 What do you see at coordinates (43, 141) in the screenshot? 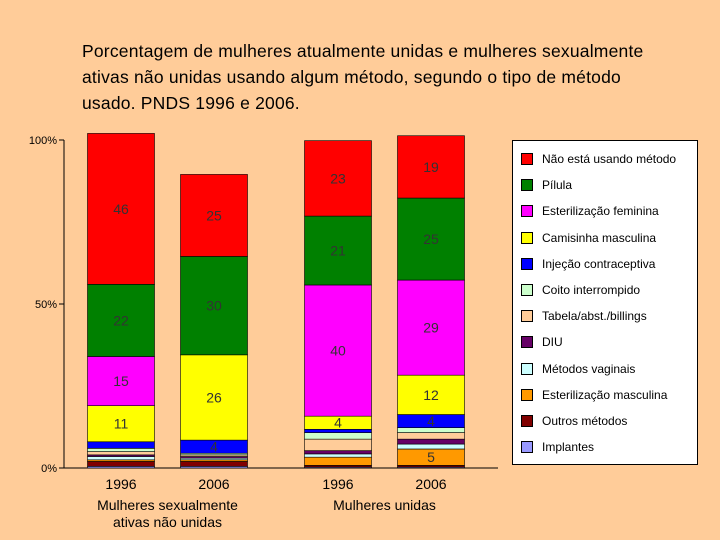
I see `y-tick-label: 100%` at bounding box center [43, 141].